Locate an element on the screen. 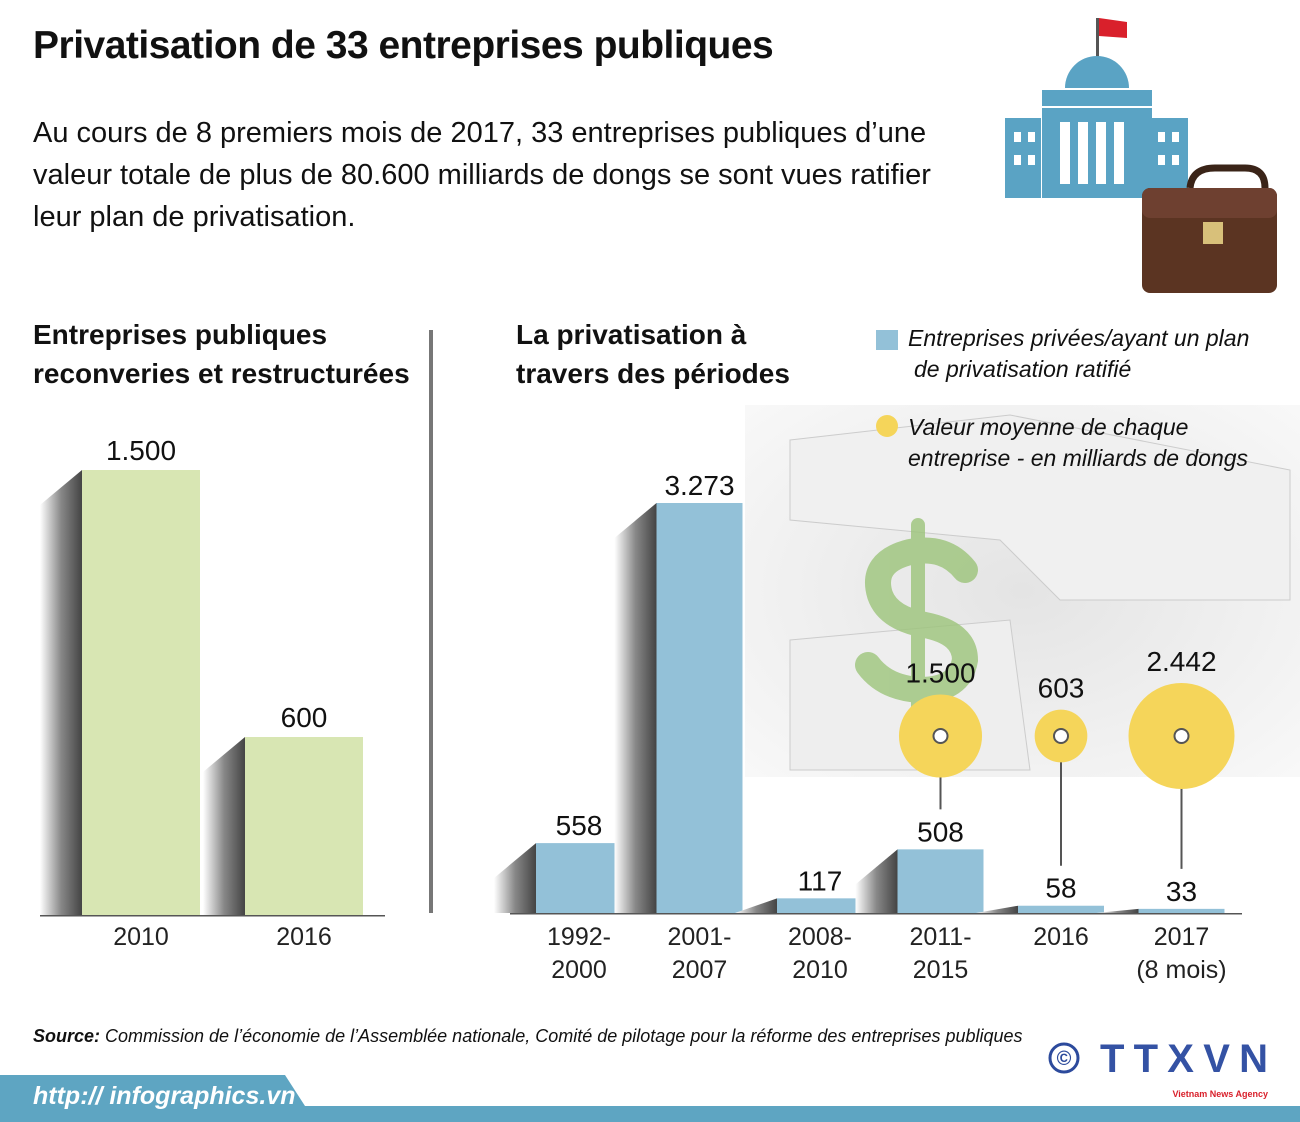 The height and width of the screenshot is (1122, 1300). data-label: 600 is located at coordinates (304, 717).